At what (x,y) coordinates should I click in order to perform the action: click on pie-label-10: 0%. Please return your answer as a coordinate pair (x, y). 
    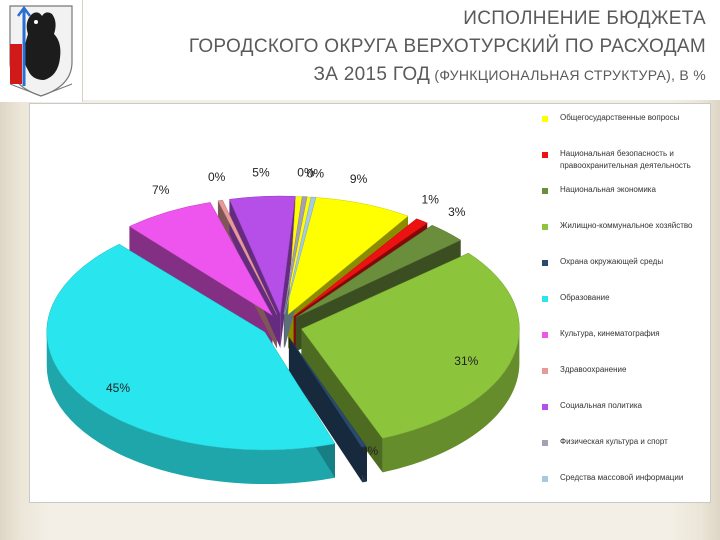
    Looking at the image, I should click on (316, 173).